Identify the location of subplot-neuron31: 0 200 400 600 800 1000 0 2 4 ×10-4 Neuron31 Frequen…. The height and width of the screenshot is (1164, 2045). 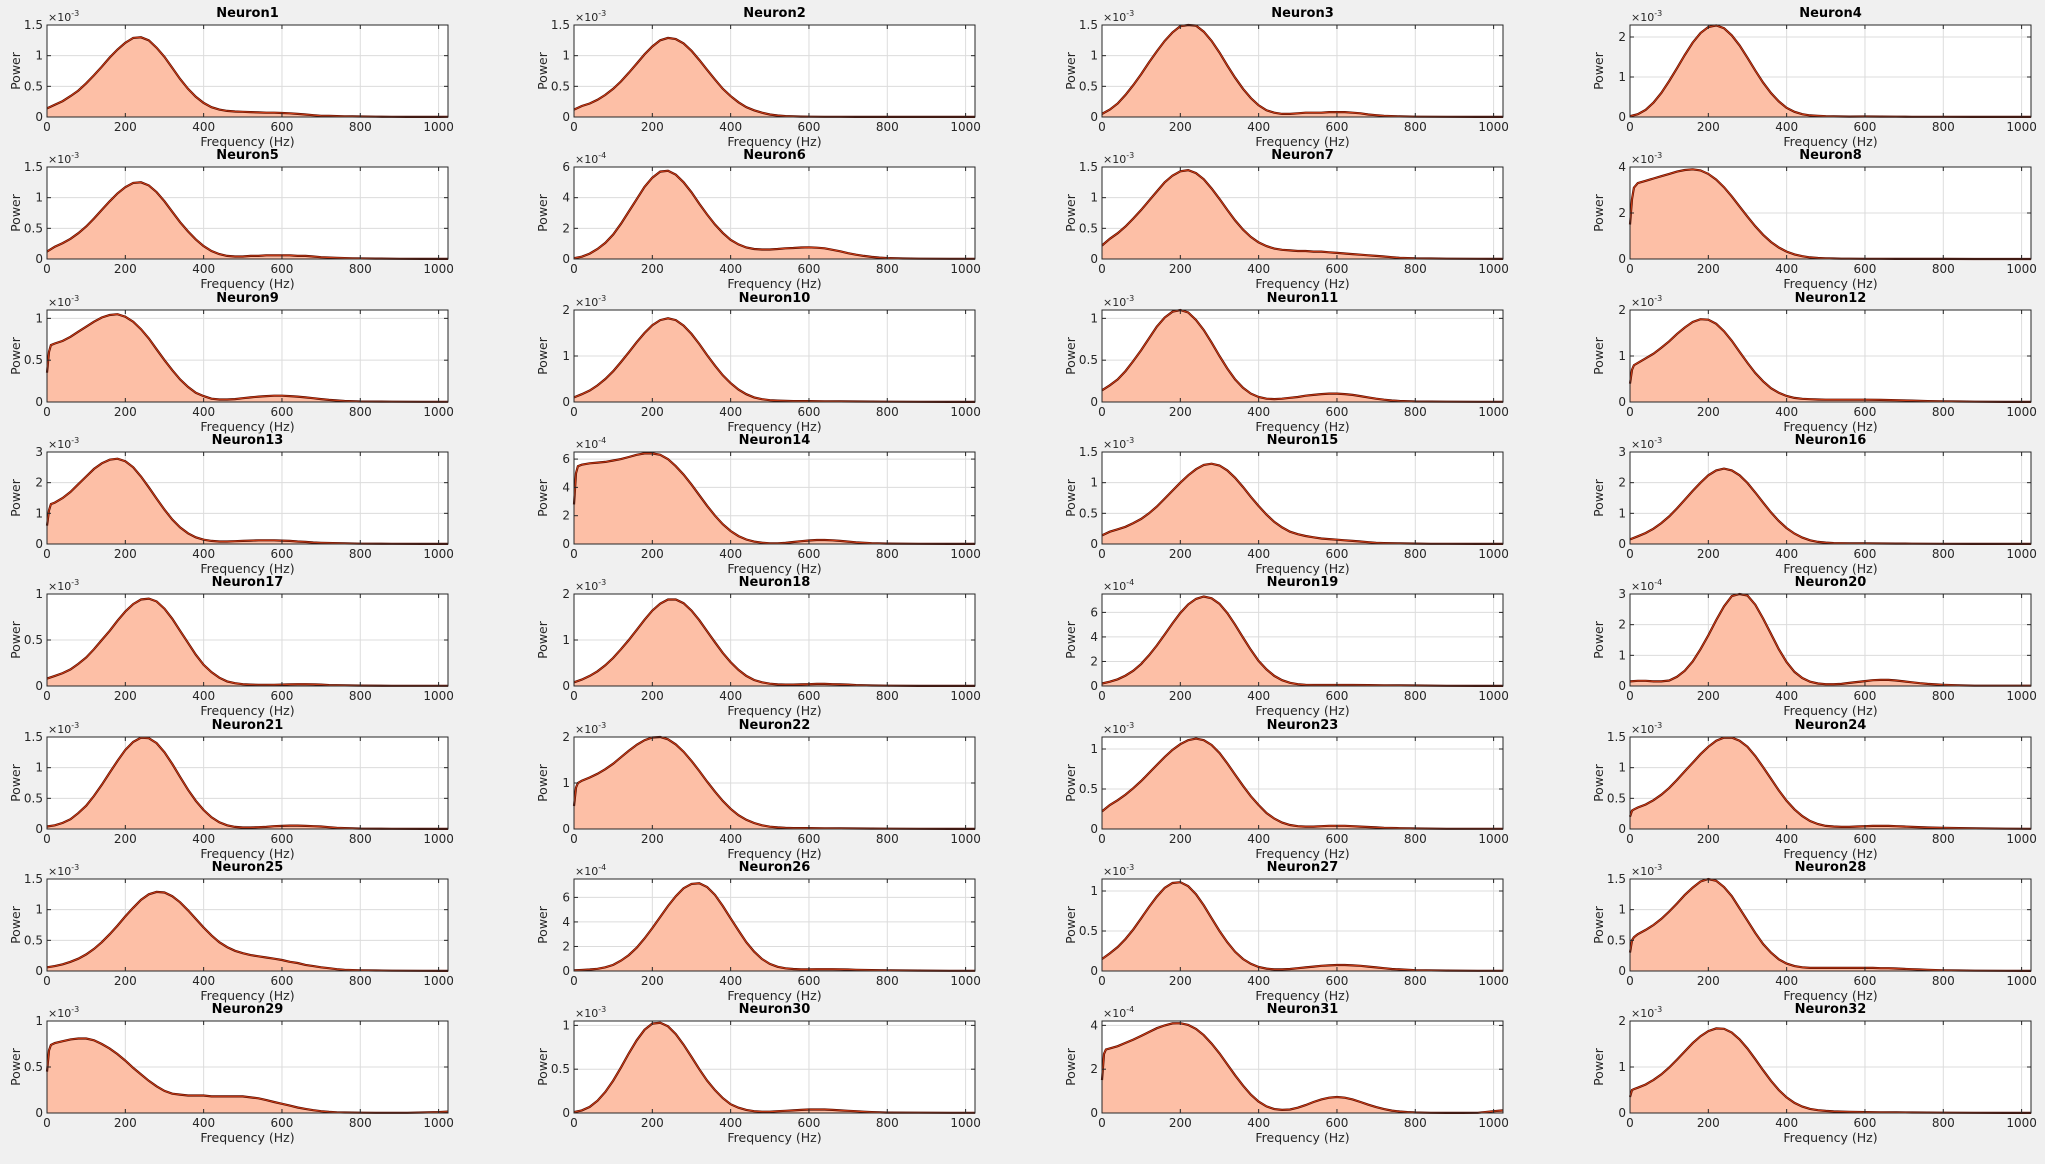
(1286, 1073).